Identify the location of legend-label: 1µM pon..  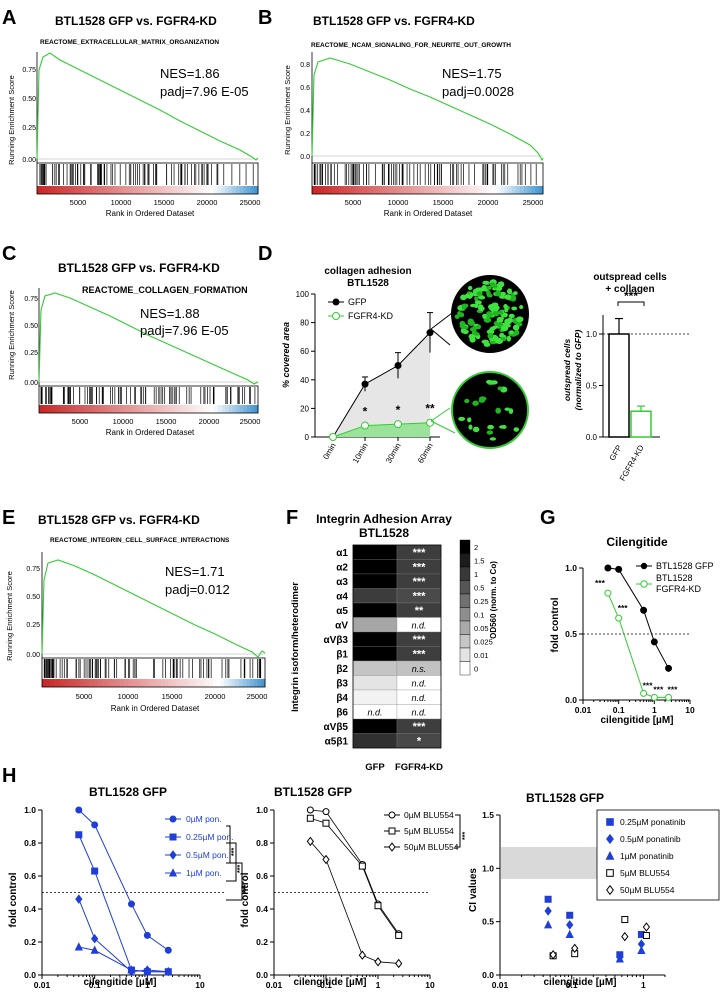
(204, 873).